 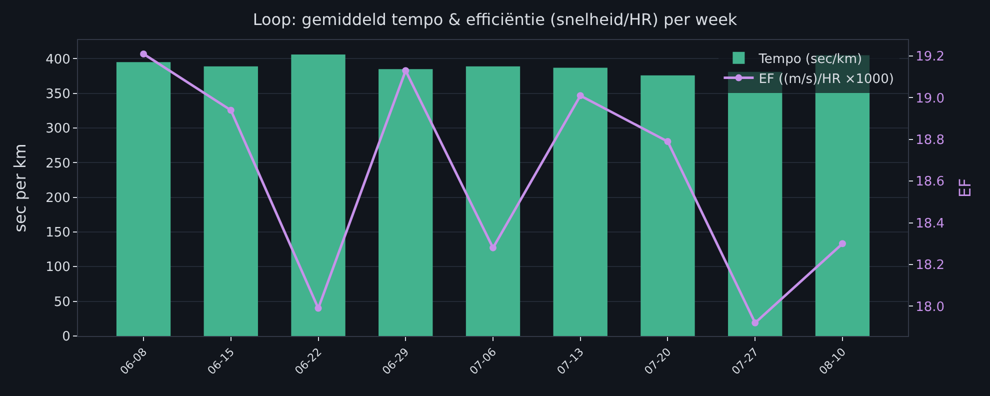 I want to click on y-axis-title: sec per km, so click(x=20, y=188).